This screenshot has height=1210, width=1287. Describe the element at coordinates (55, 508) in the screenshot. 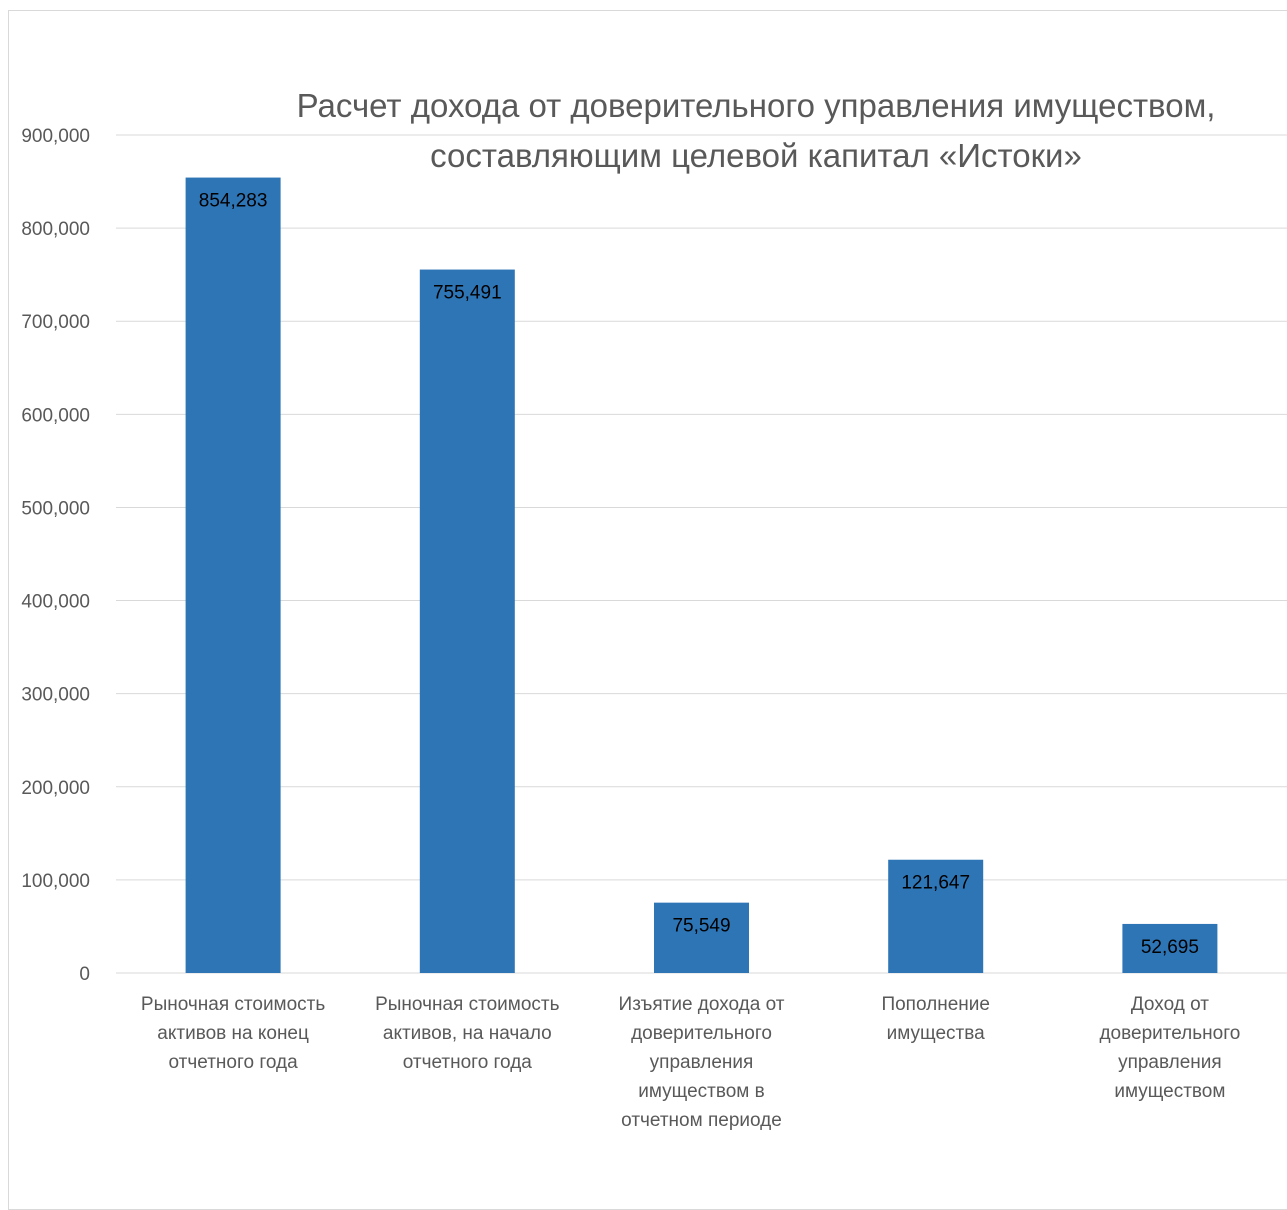

I see `y-tick-label: 500,000` at that location.